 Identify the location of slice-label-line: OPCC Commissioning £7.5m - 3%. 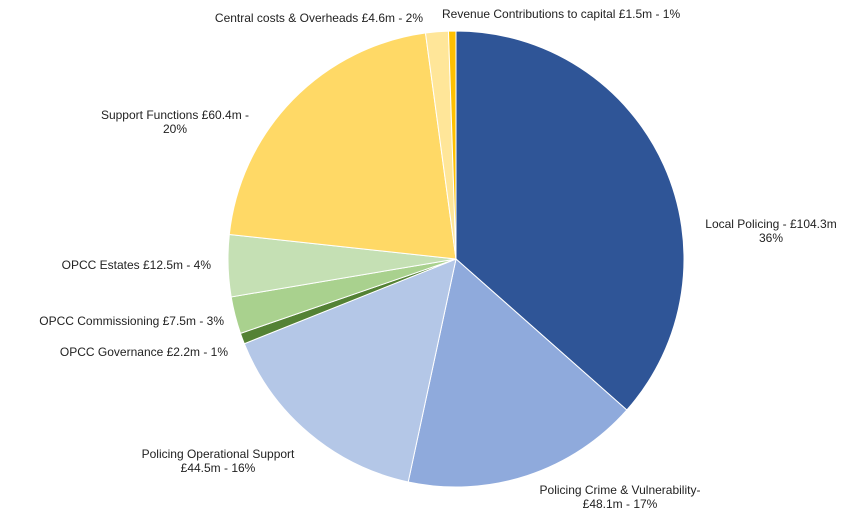
(131, 321).